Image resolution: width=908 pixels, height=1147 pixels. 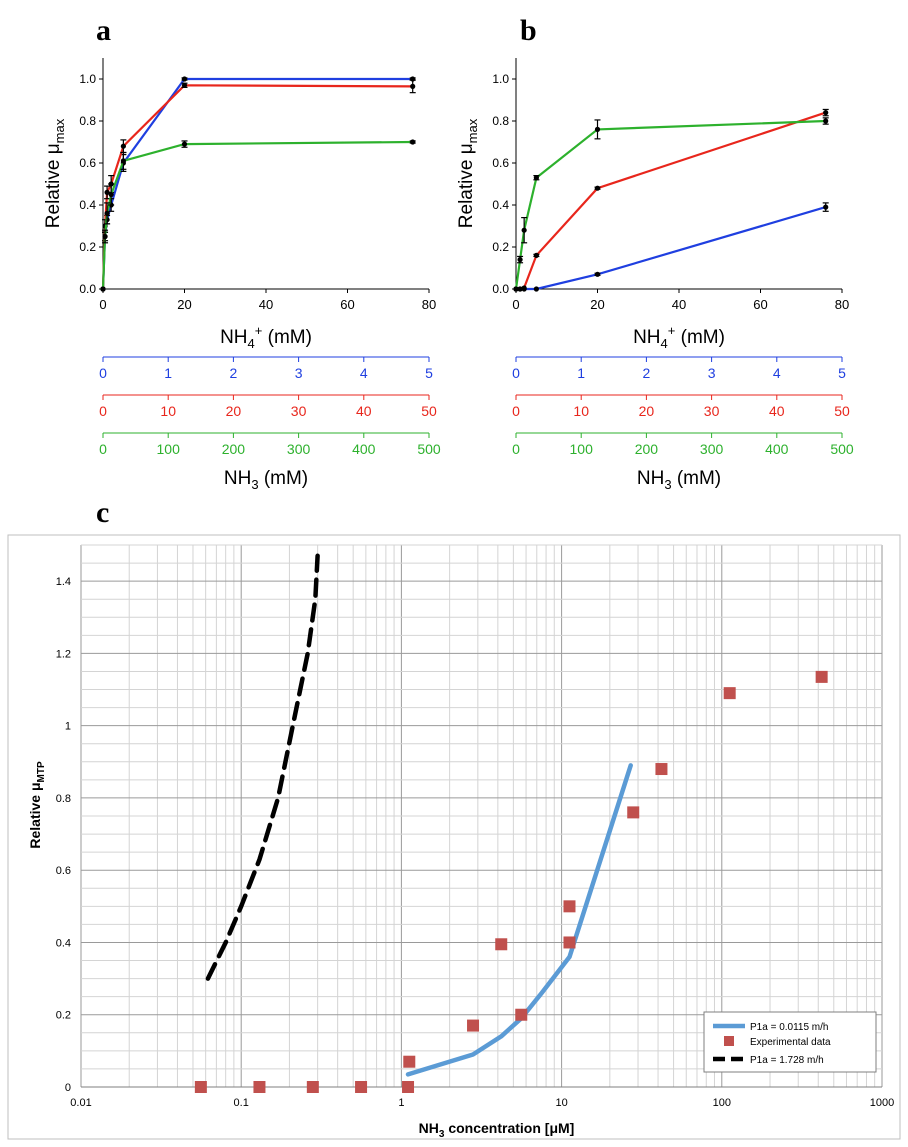 What do you see at coordinates (500, 289) in the screenshot?
I see `panel-b-y-tick-label: 0.0` at bounding box center [500, 289].